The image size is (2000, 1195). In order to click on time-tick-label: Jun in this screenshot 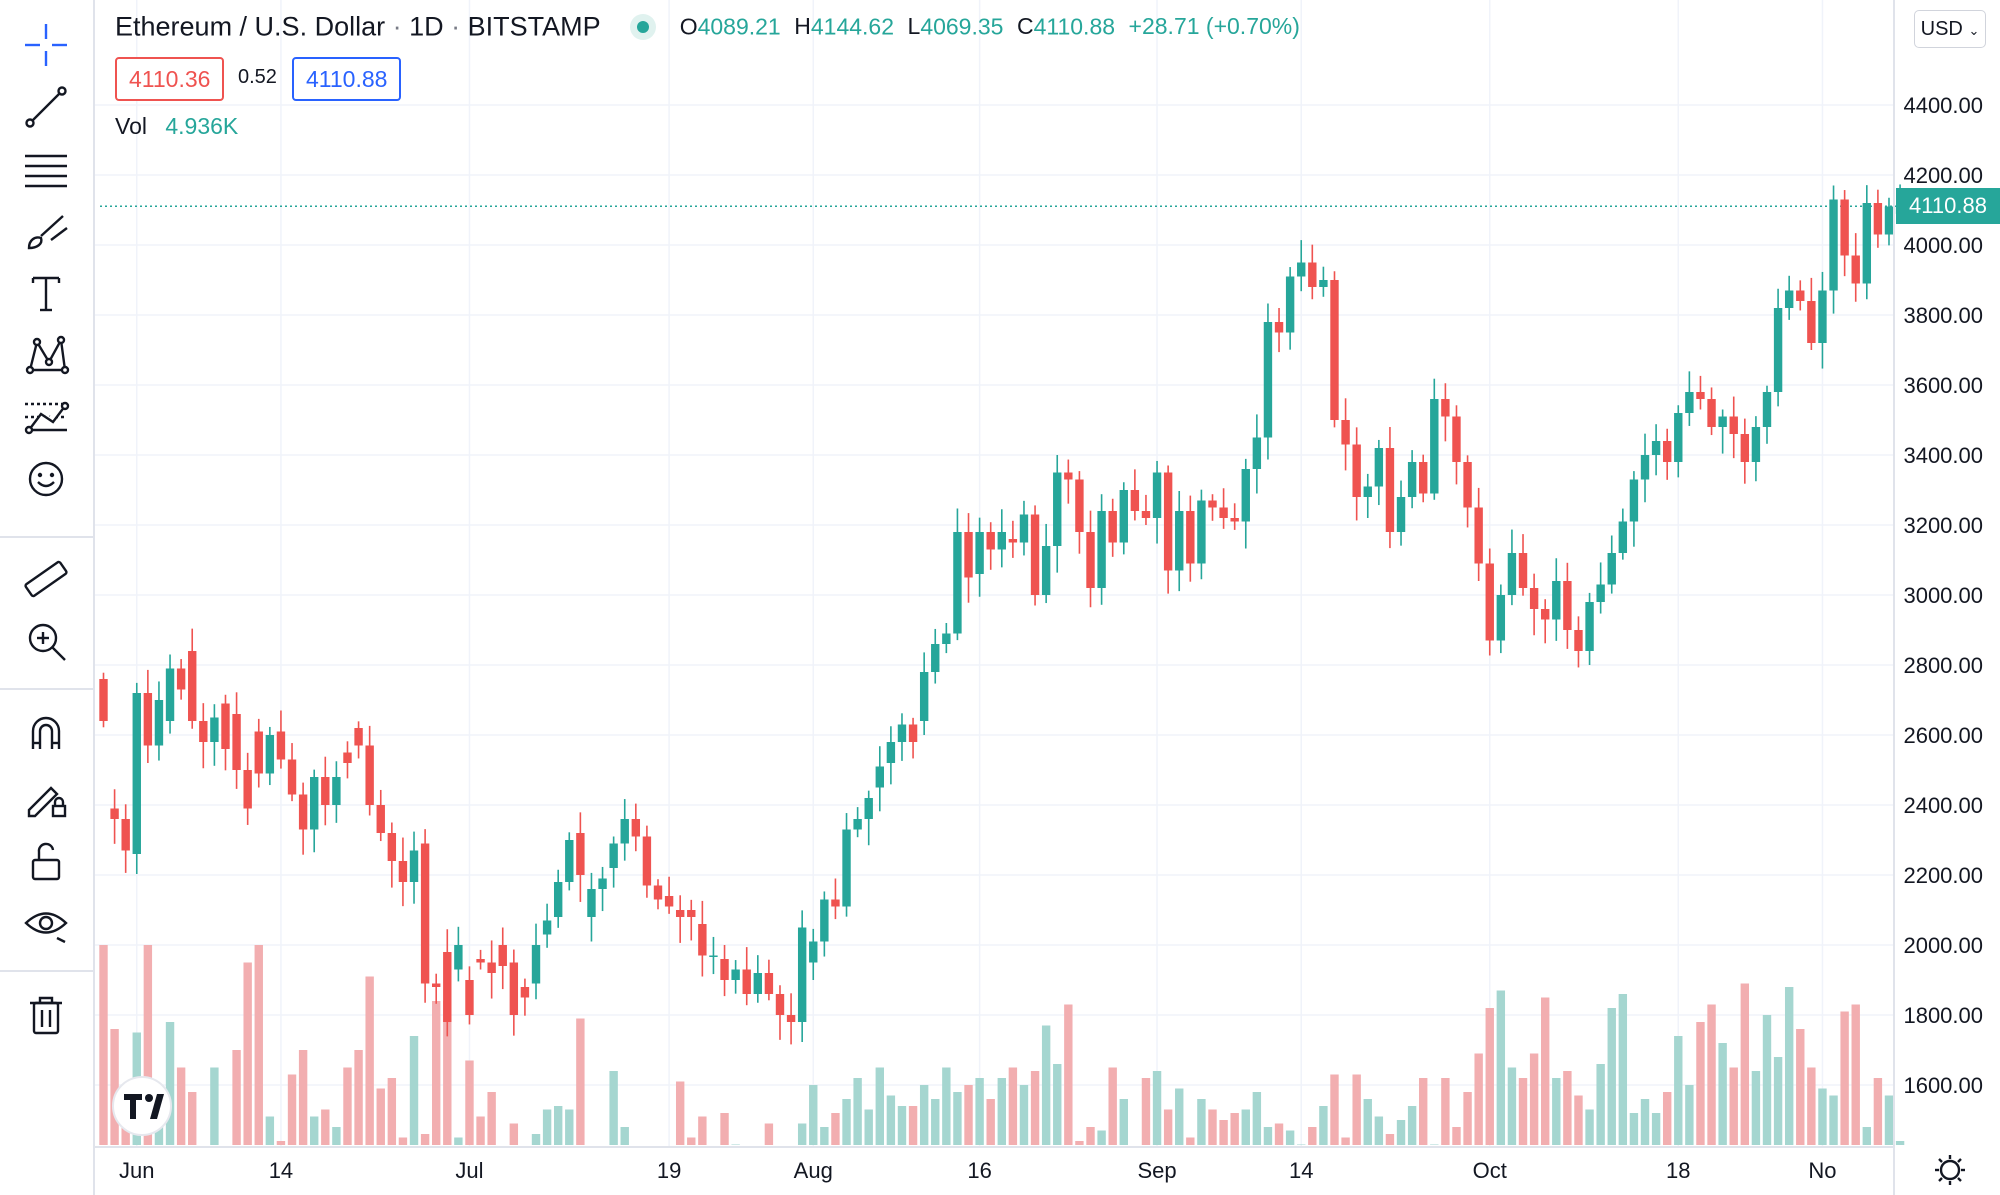, I will do `click(136, 1170)`.